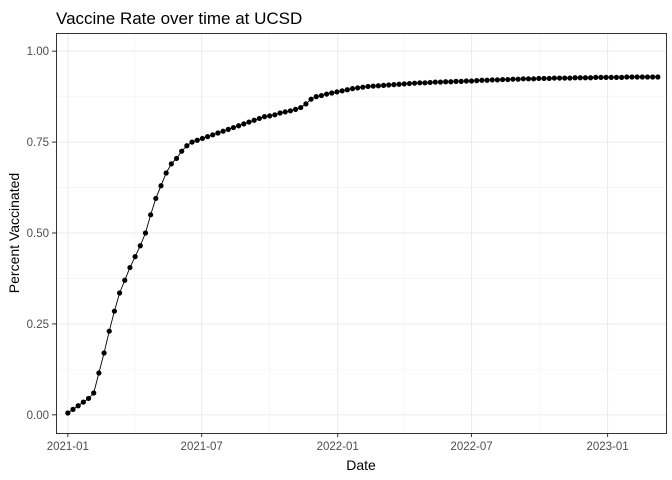 This screenshot has height=480, width=672. I want to click on x-tick-label: 2021-07, so click(202, 447).